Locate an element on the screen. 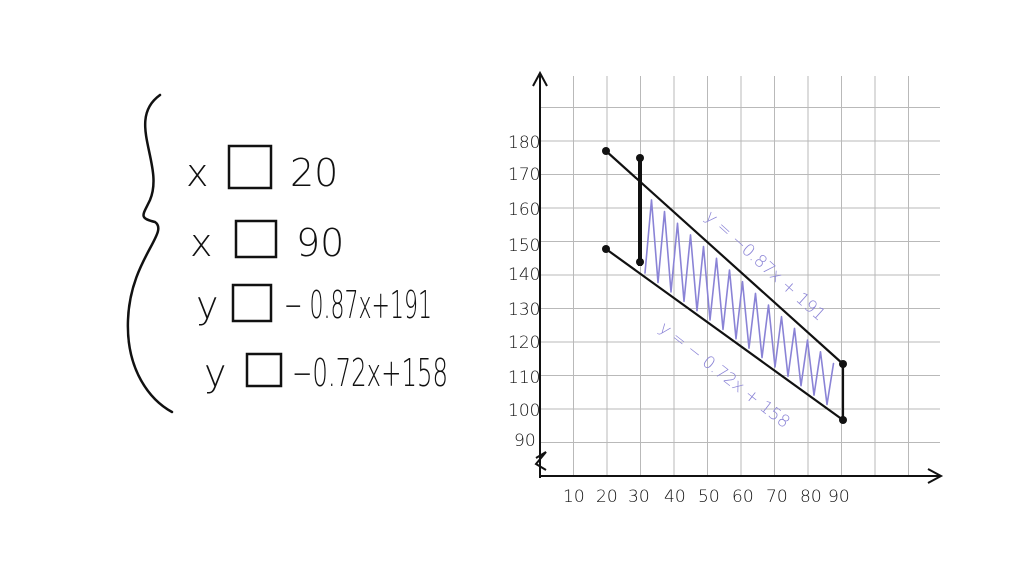  inequality-rhs: −0.72x+158 is located at coordinates (370, 373).